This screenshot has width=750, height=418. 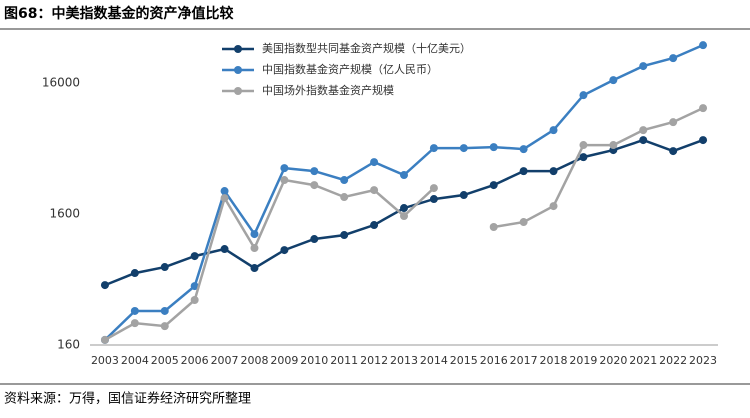 I want to click on x-tick-label: 2007, so click(x=225, y=360).